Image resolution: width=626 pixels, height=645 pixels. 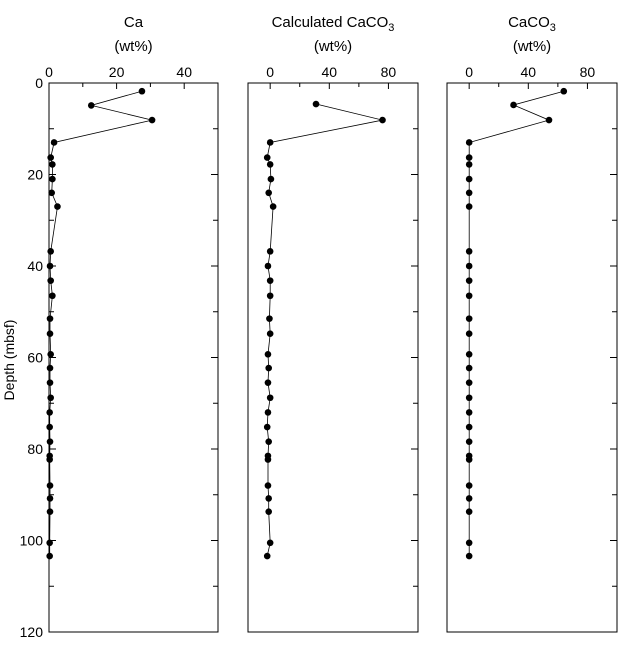 I want to click on panel-1-subtitle: (wt%), so click(x=133, y=46).